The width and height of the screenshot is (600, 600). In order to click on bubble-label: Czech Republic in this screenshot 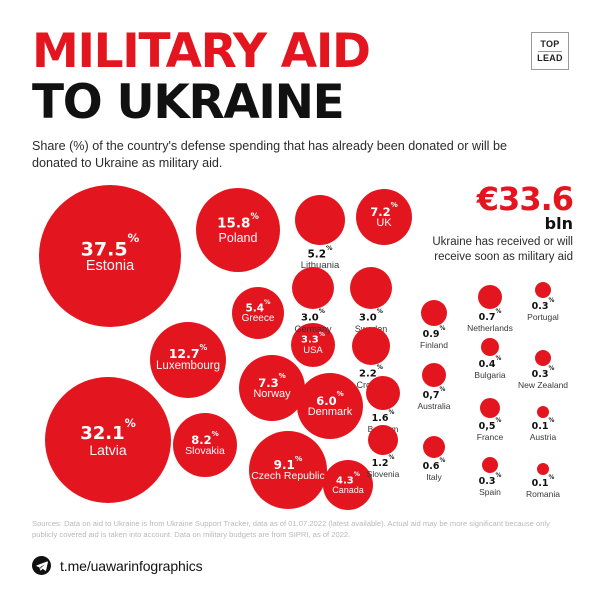, I will do `click(288, 476)`.